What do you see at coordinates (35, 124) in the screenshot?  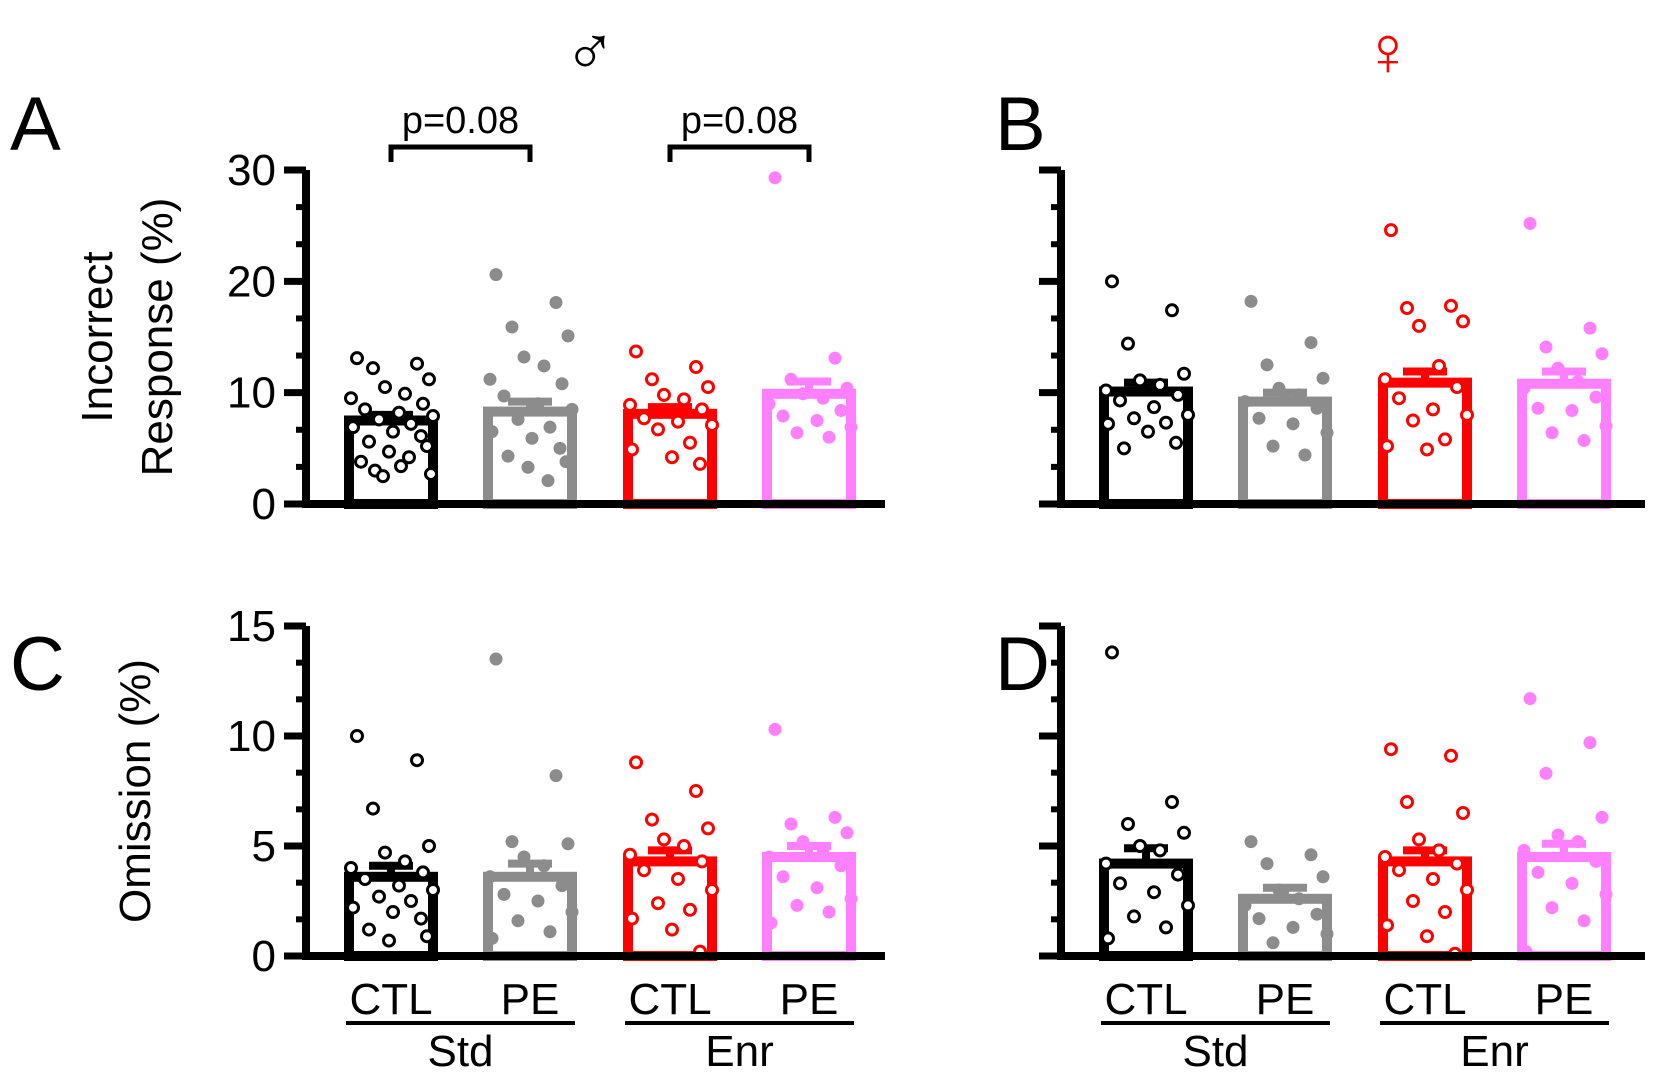 I see `panel-label: A` at bounding box center [35, 124].